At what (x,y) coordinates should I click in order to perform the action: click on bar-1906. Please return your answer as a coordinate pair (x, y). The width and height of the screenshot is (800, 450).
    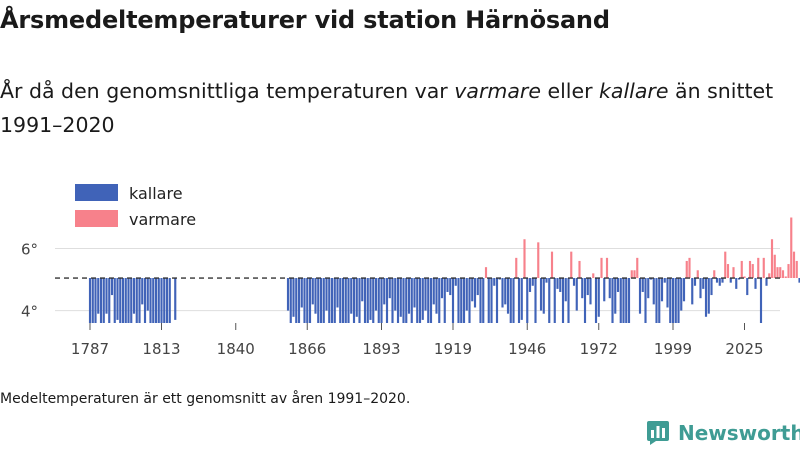
    Looking at the image, I should click on (417, 300).